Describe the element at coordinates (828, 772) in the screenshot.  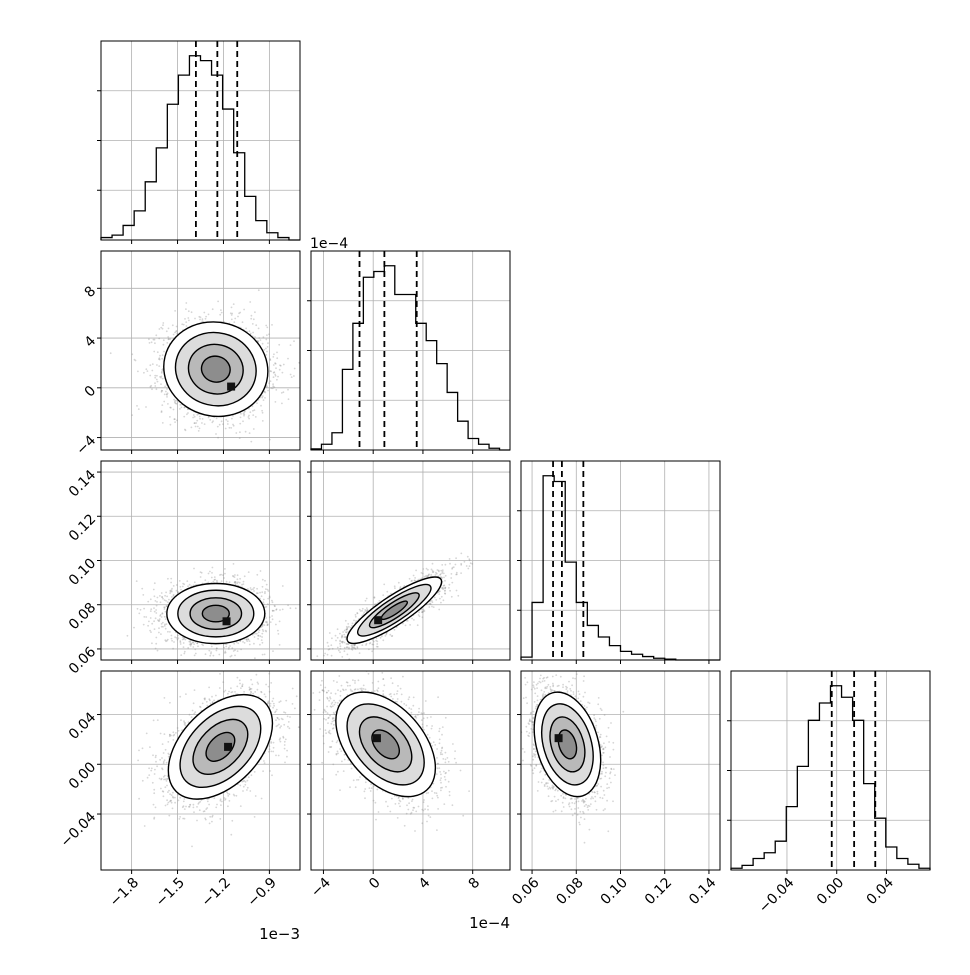
I see `hist-panel-p3` at that location.